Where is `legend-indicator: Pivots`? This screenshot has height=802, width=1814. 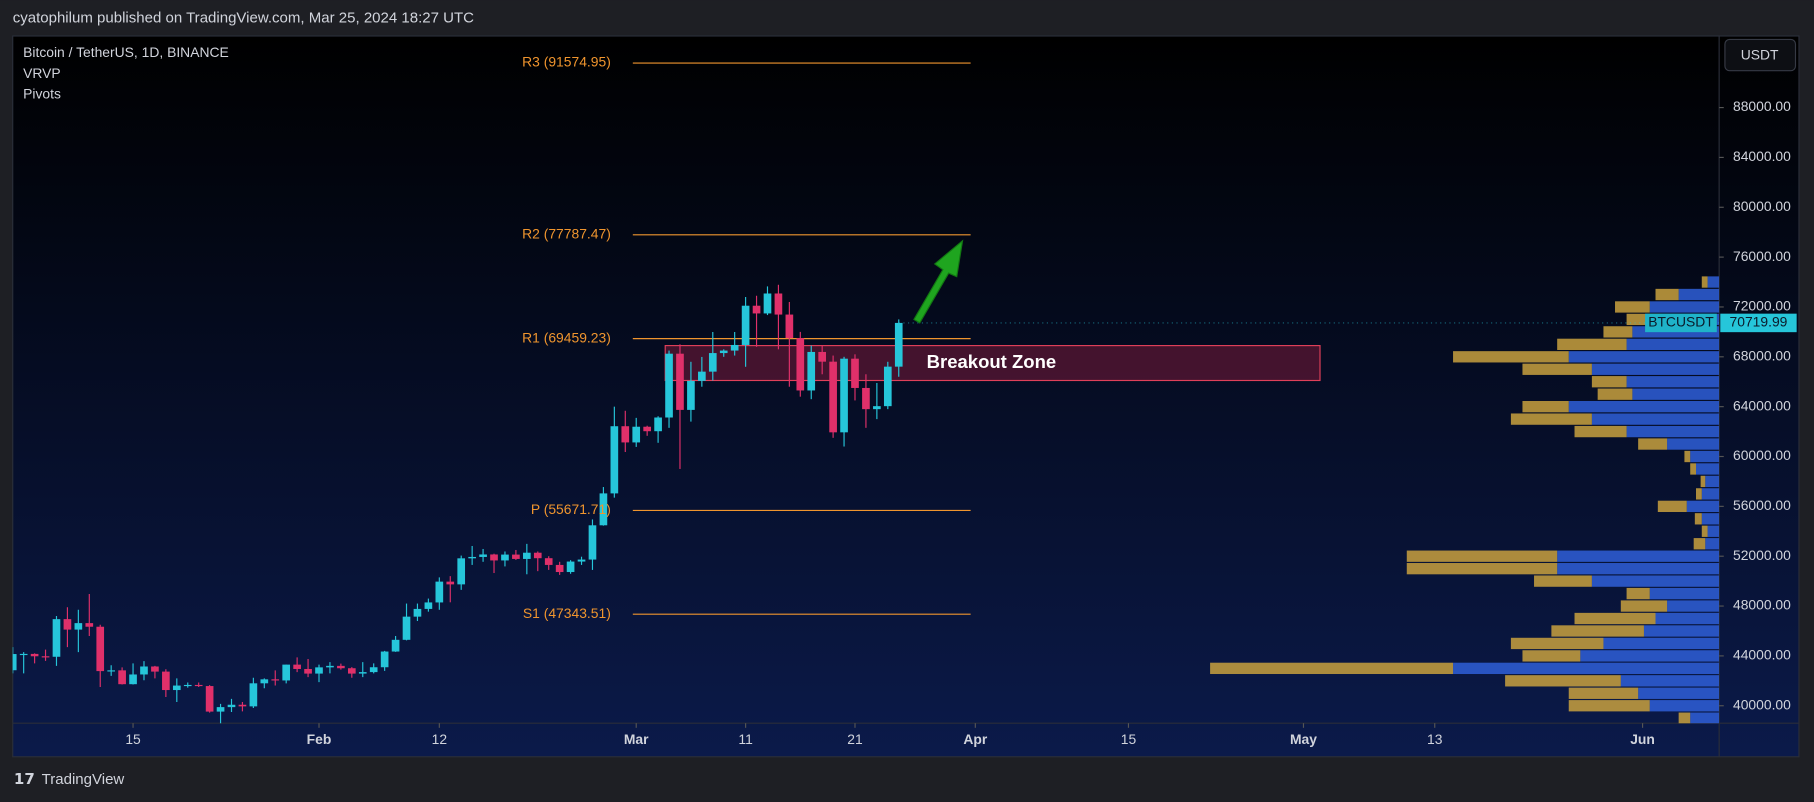 legend-indicator: Pivots is located at coordinates (42, 94).